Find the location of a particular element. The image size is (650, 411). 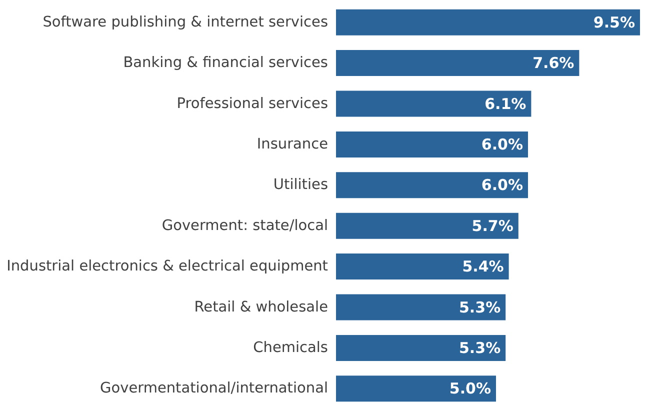

data-label: 6.1% is located at coordinates (505, 103).